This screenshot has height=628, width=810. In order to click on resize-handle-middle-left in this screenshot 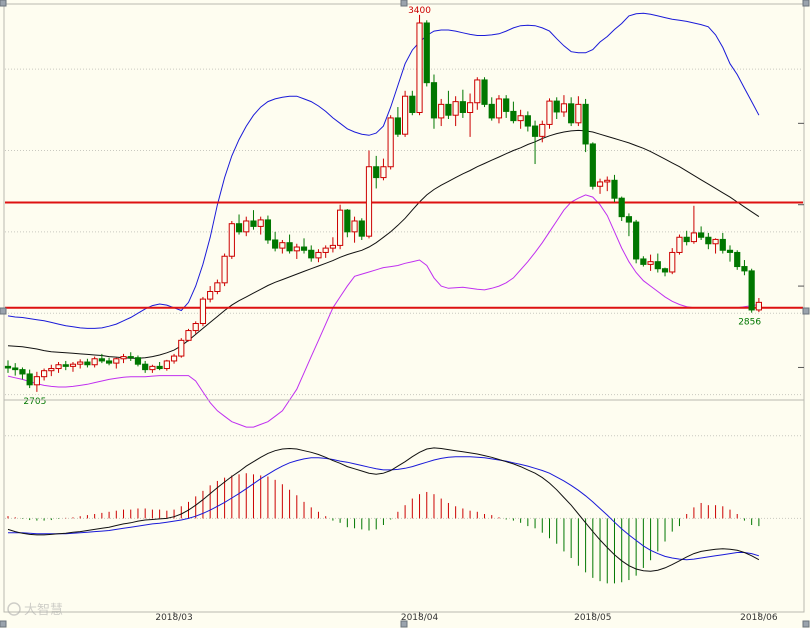, I will do `click(3, 311)`.